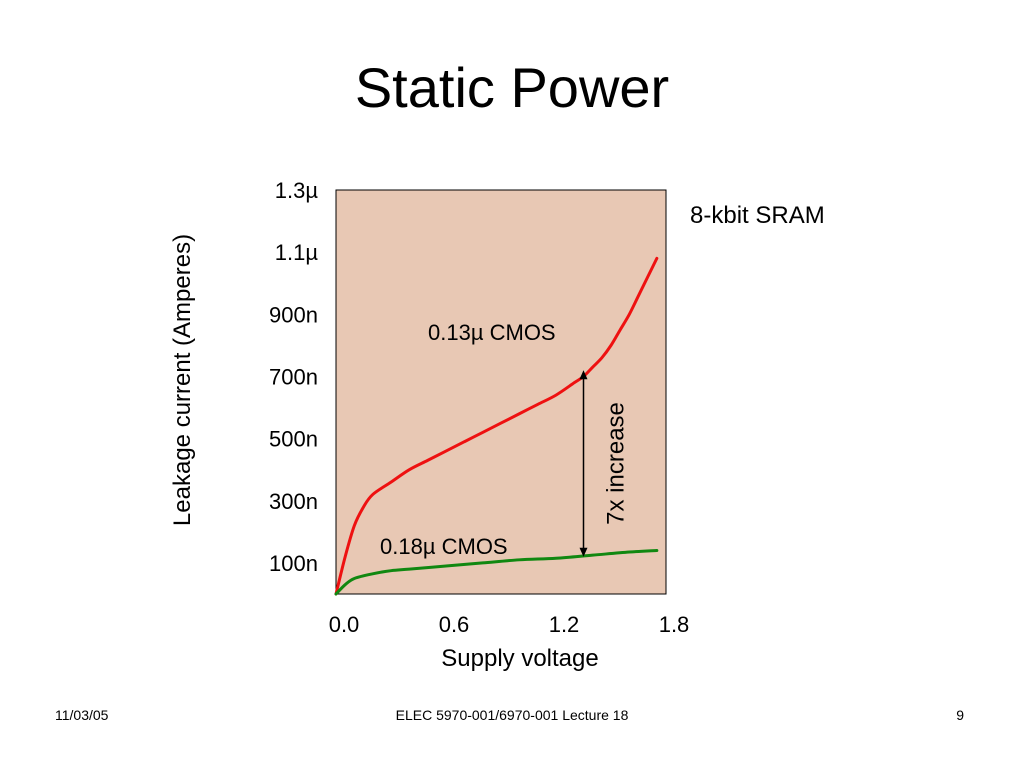 Image resolution: width=1024 pixels, height=768 pixels. Describe the element at coordinates (444, 546) in the screenshot. I see `series-label-1: 0.18µ CMOS` at that location.